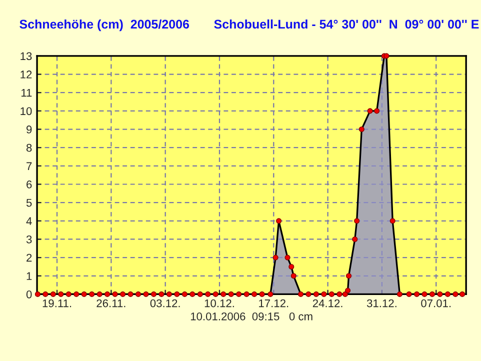 The height and width of the screenshot is (361, 481). I want to click on x-tick-label: 07.01., so click(436, 303).